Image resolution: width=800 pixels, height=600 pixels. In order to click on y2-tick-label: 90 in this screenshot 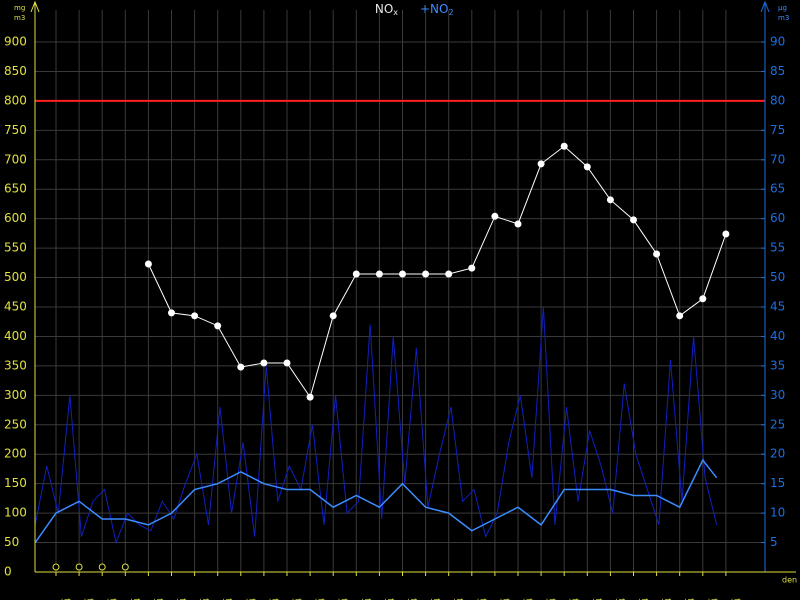, I will do `click(777, 42)`.